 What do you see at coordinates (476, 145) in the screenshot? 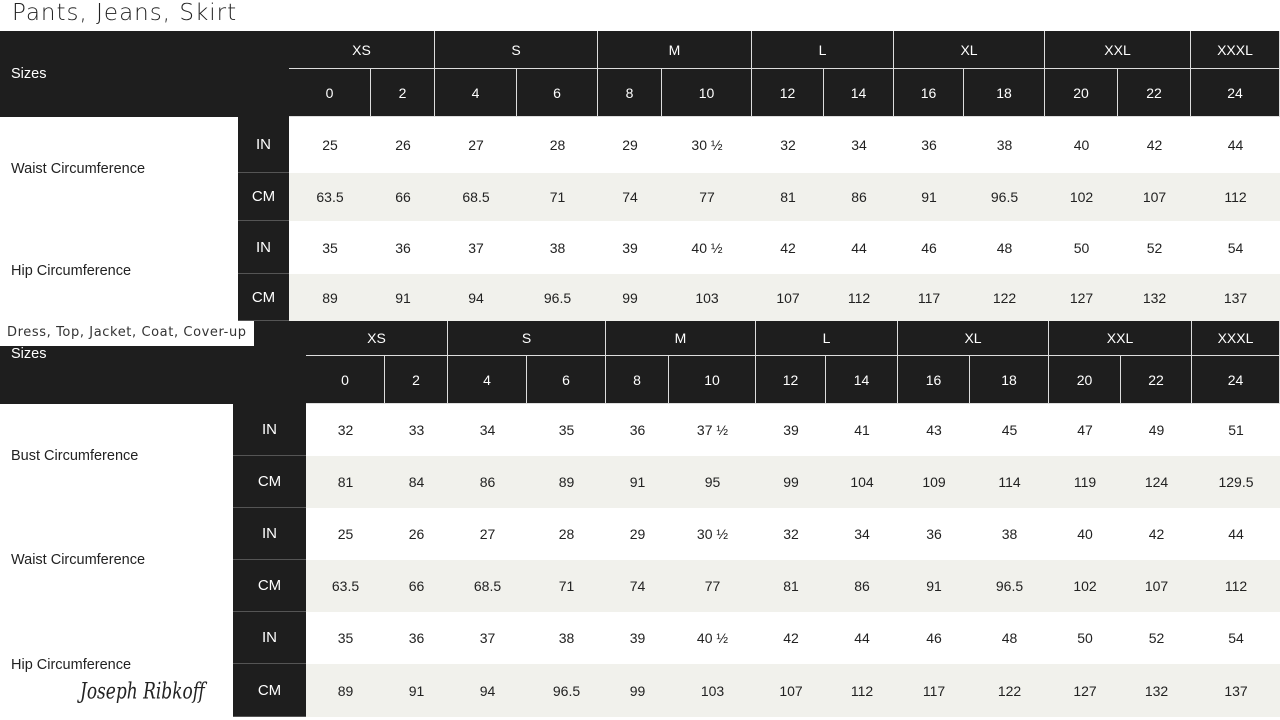
I see `size-value-cell: 27` at bounding box center [476, 145].